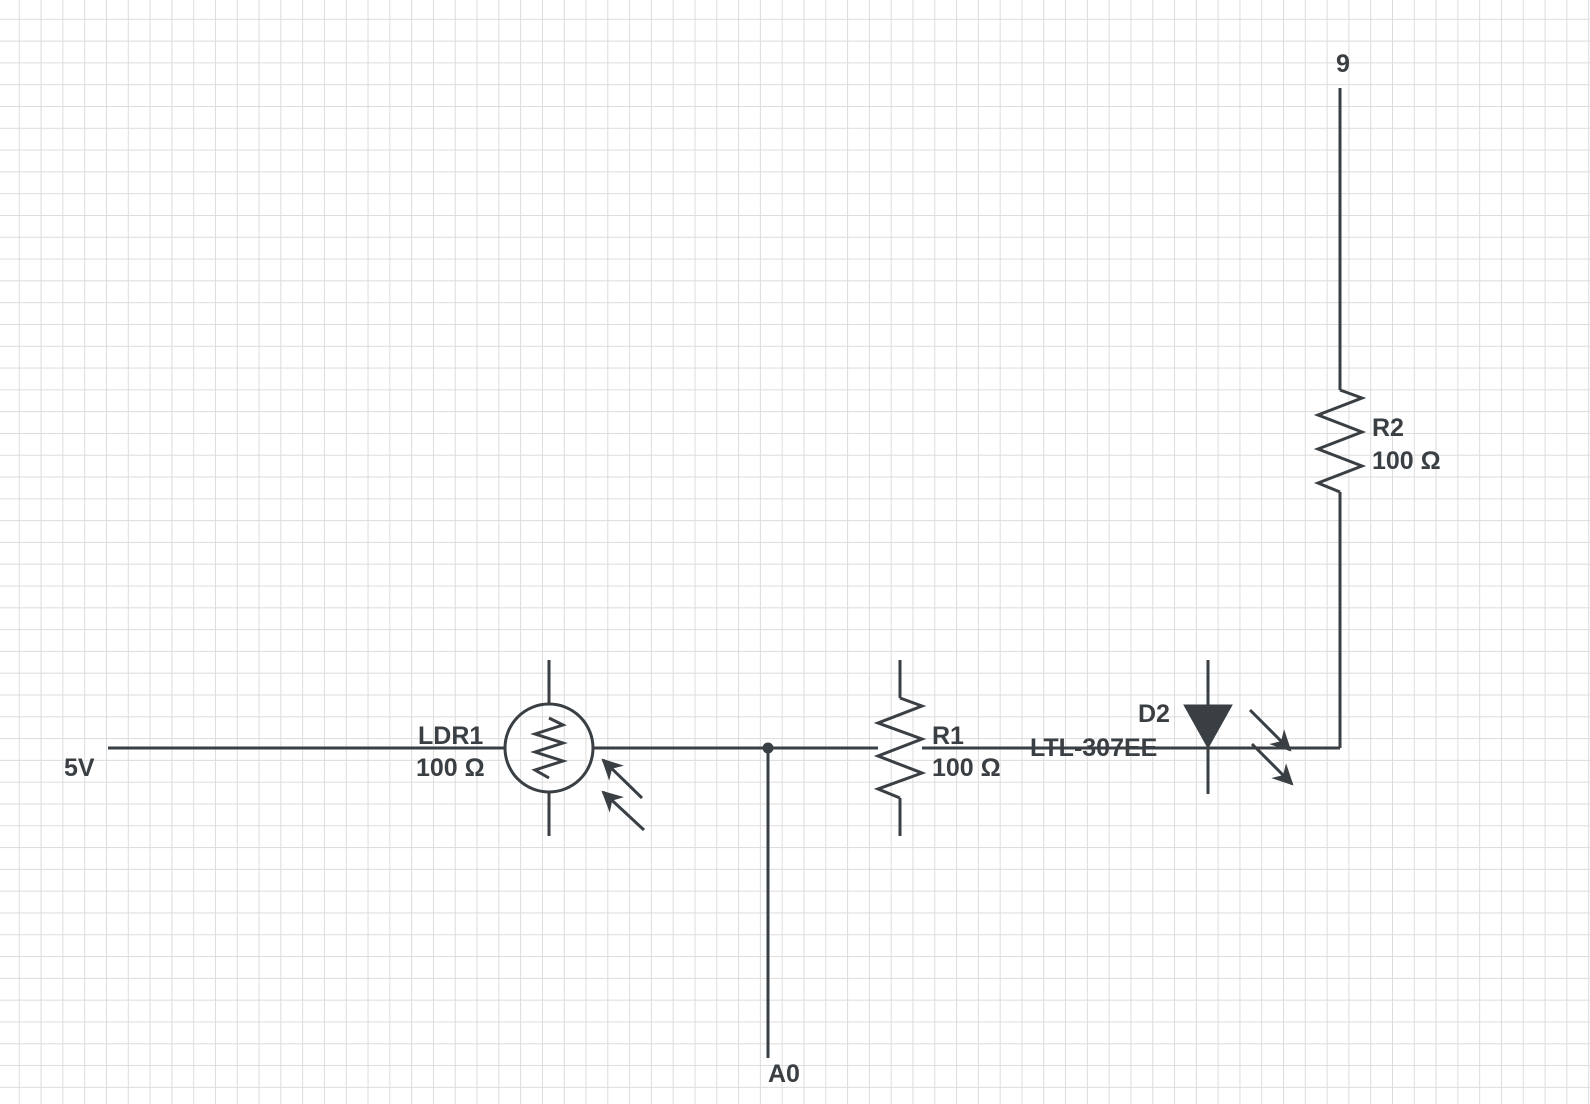  What do you see at coordinates (1208, 727) in the screenshot?
I see `d2-triangle` at bounding box center [1208, 727].